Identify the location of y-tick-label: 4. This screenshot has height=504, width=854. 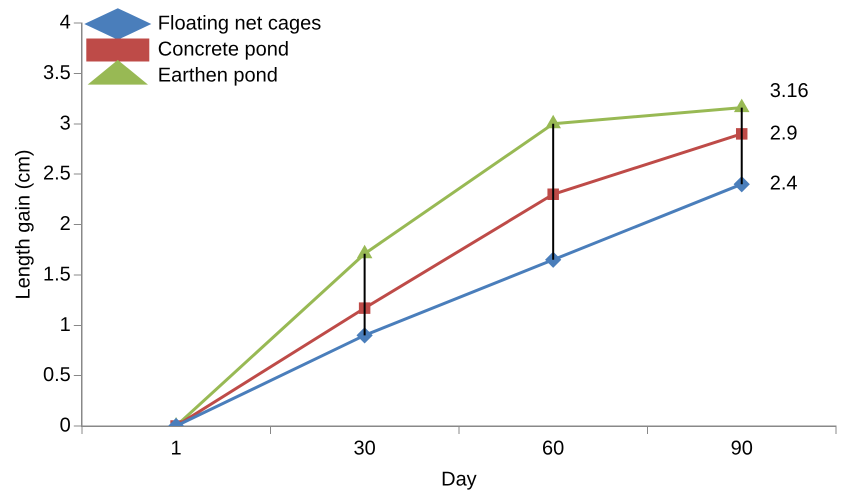
(65, 23).